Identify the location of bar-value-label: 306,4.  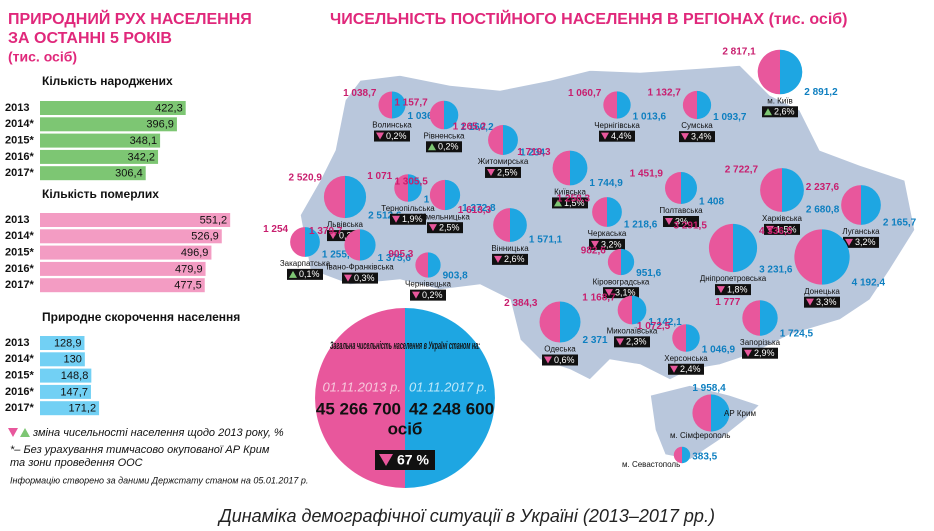
(129, 174).